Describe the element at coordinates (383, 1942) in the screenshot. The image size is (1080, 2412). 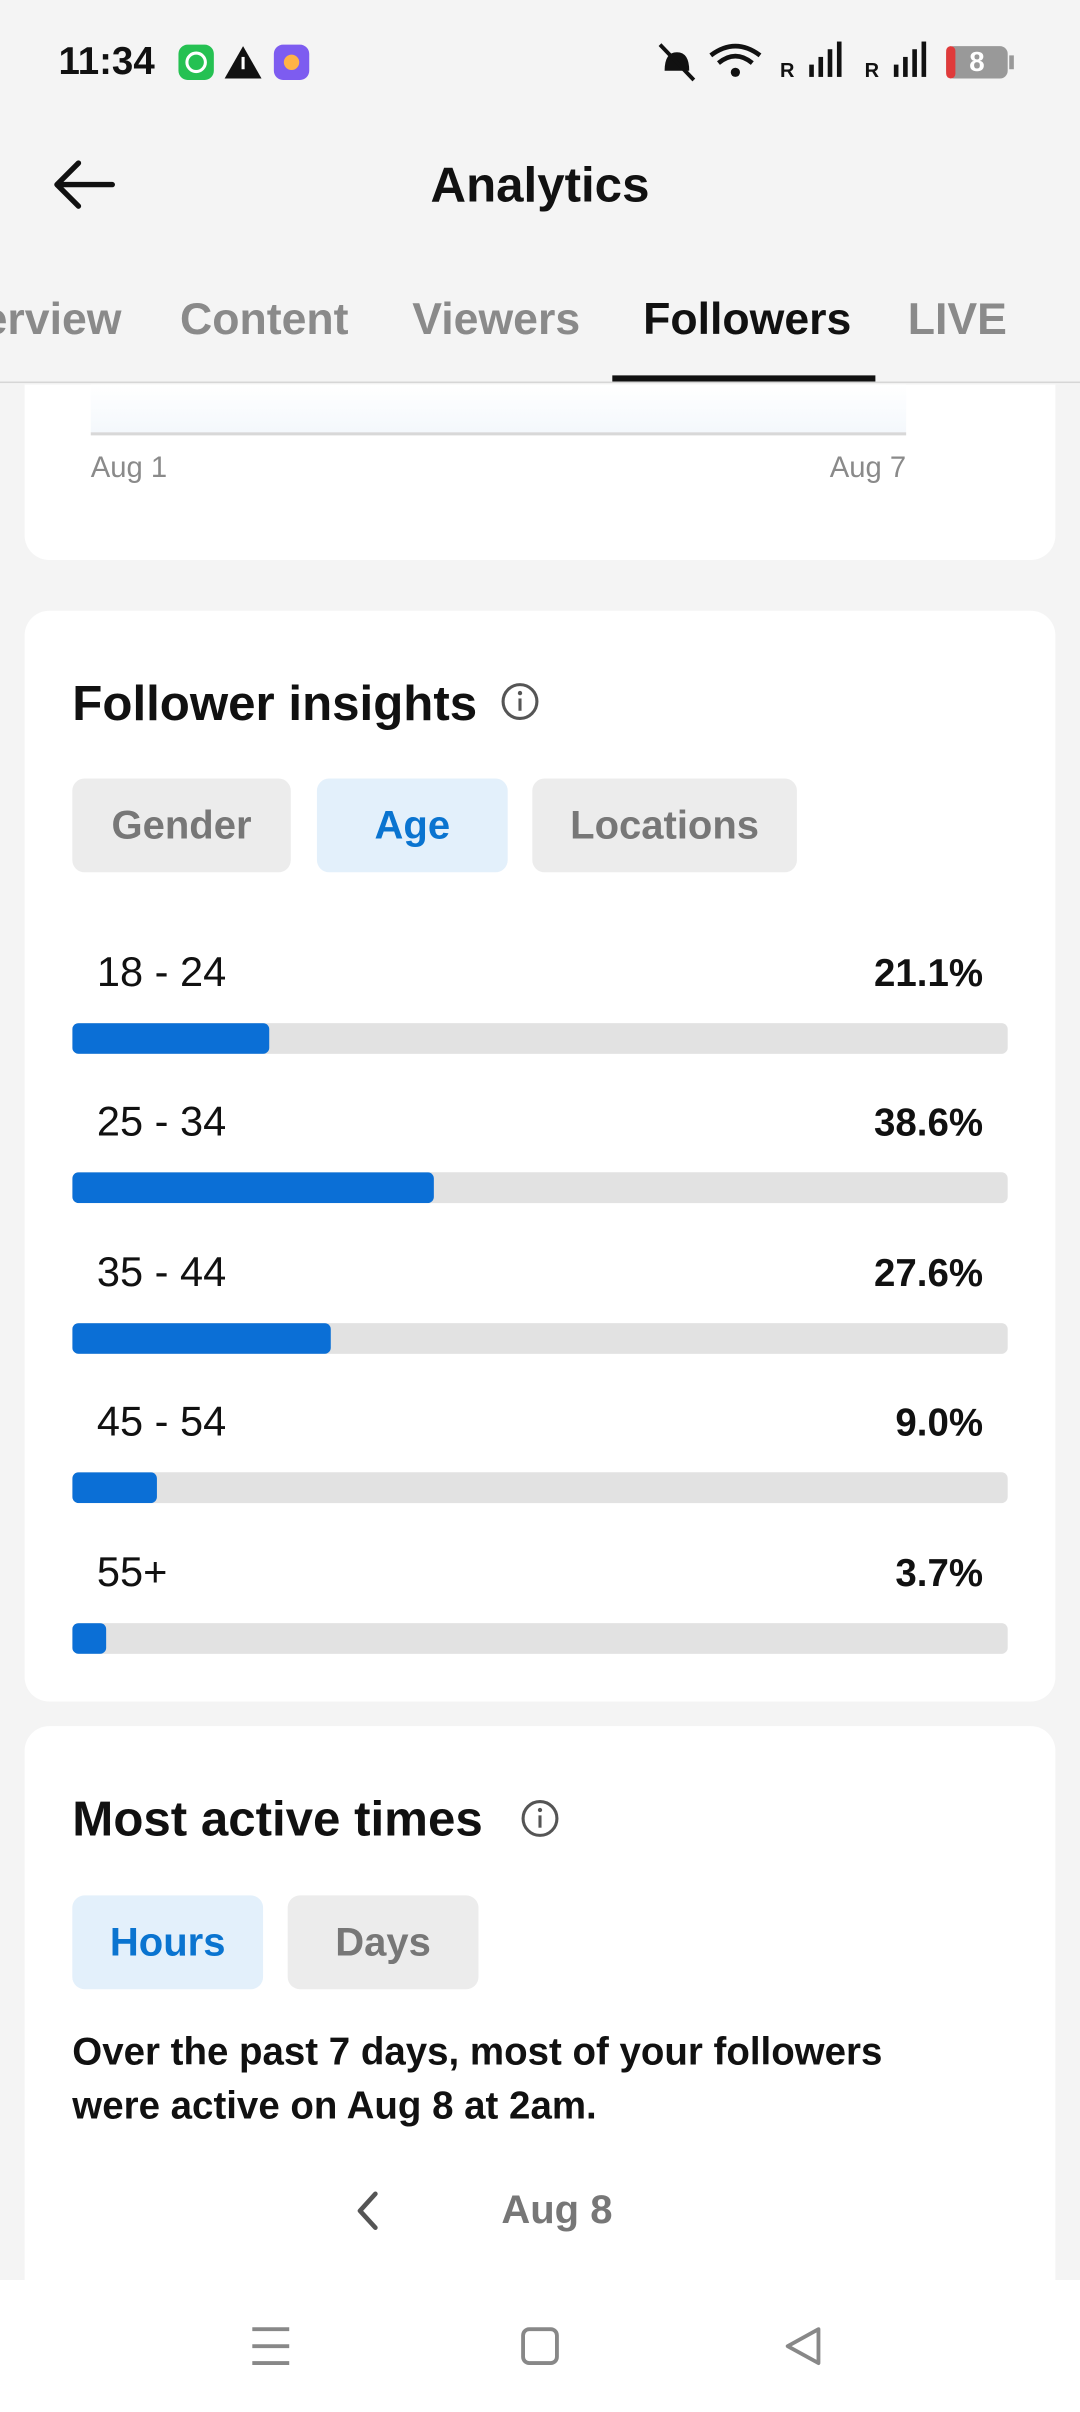
I see `filter-chip: Days` at that location.